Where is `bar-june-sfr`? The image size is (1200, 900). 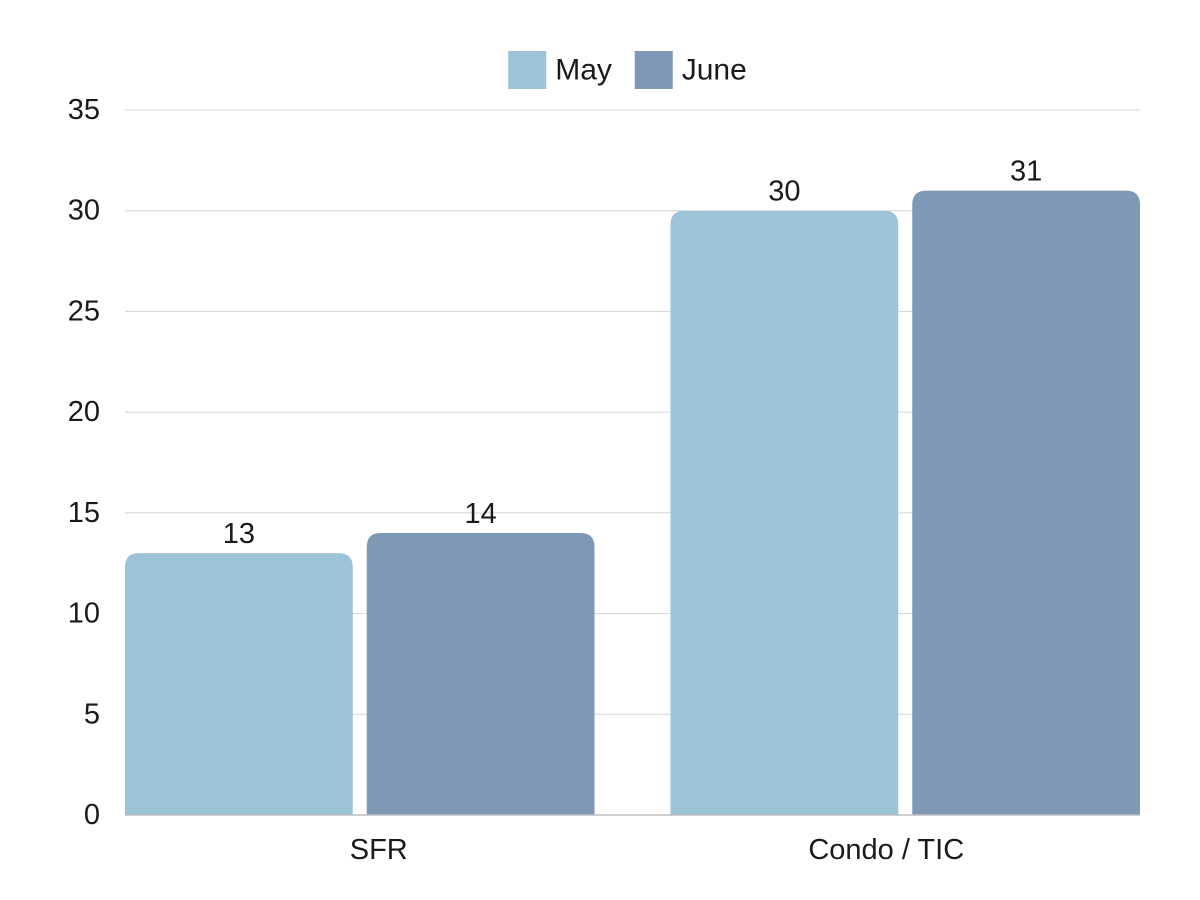 bar-june-sfr is located at coordinates (480, 674).